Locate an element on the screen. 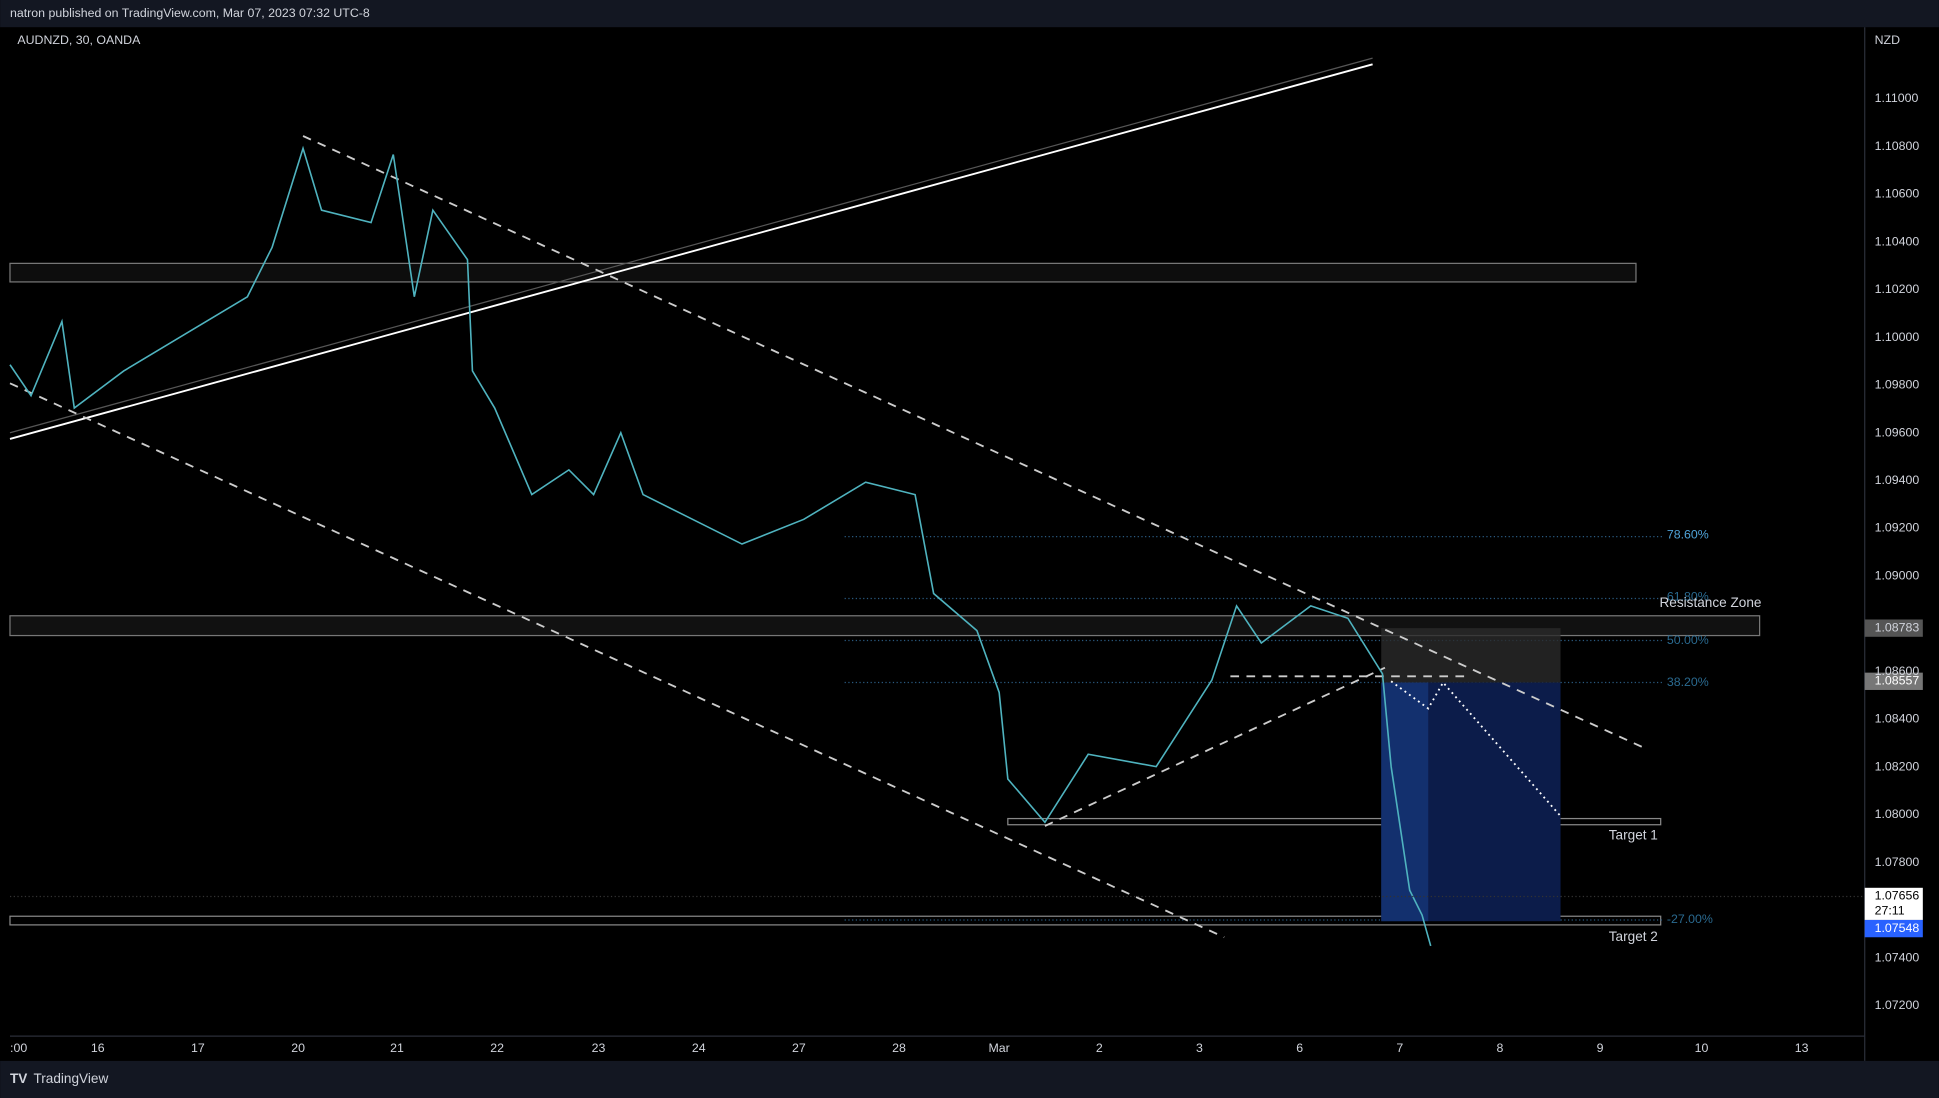 The image size is (1939, 1098). resistance-zone is located at coordinates (885, 626).